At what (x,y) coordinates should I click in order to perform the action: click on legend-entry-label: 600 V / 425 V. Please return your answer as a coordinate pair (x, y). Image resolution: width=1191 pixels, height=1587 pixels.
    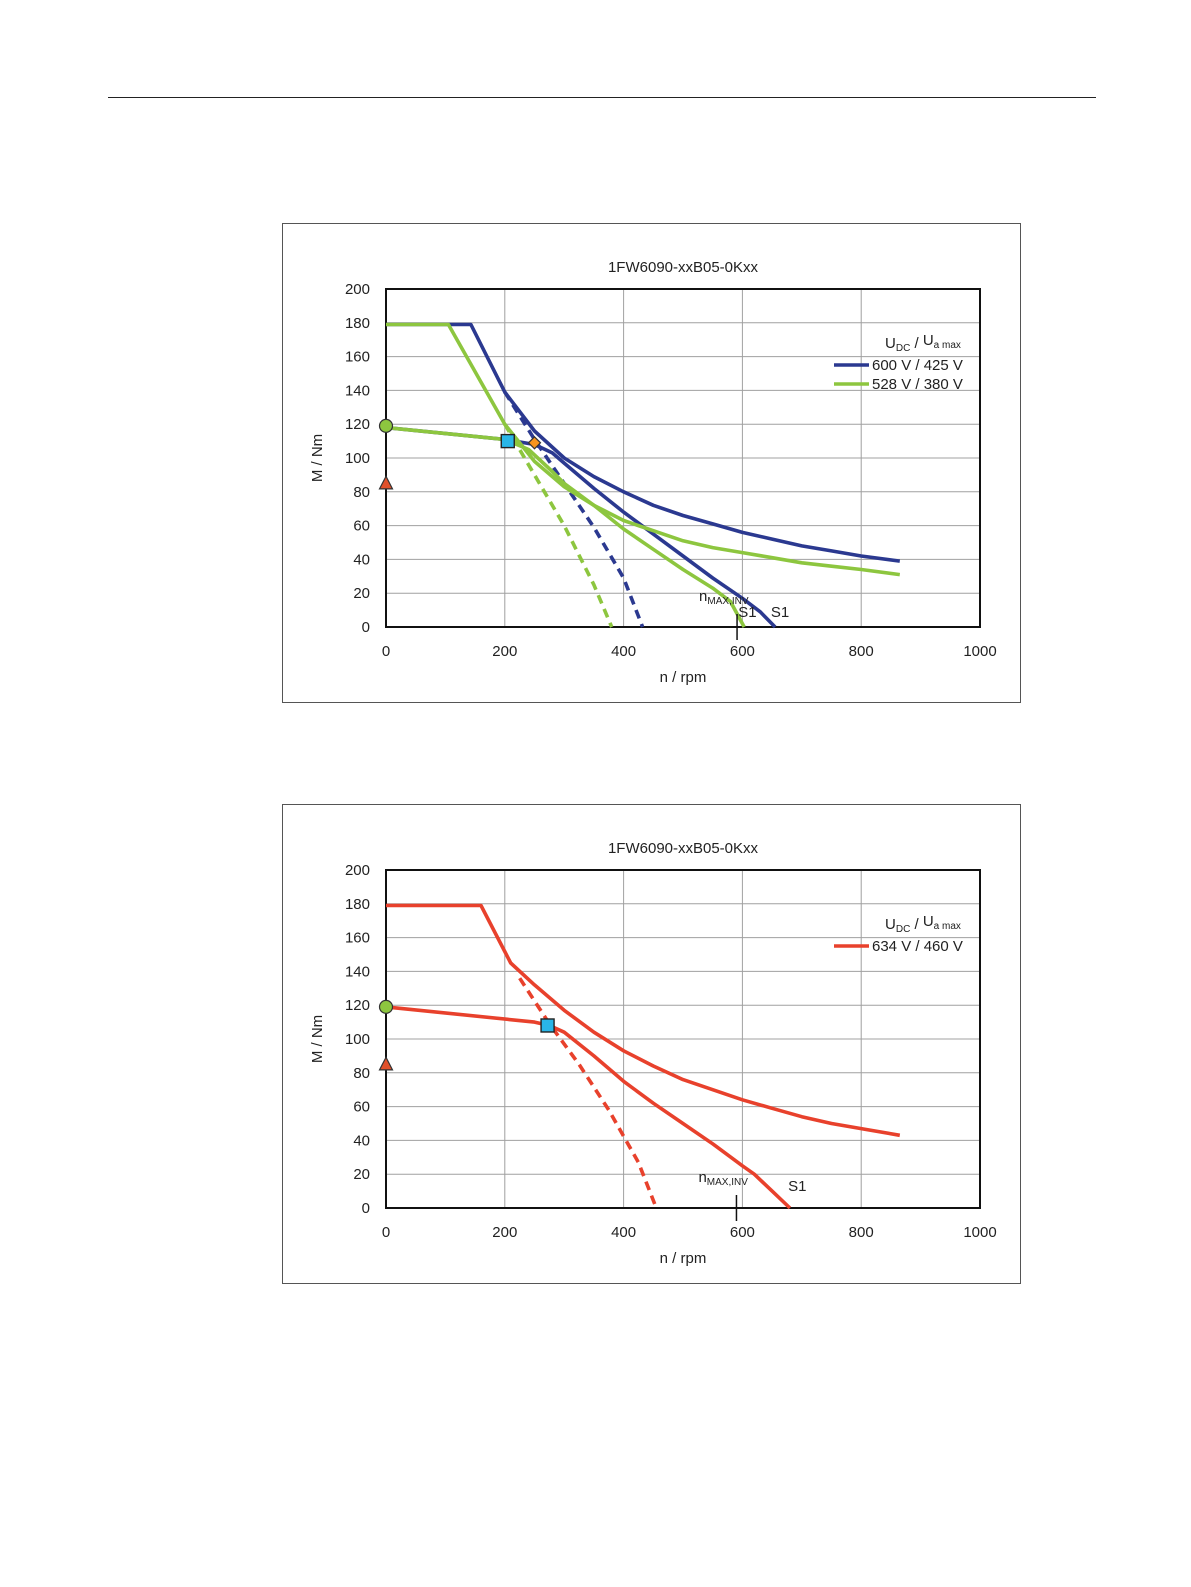
    Looking at the image, I should click on (917, 365).